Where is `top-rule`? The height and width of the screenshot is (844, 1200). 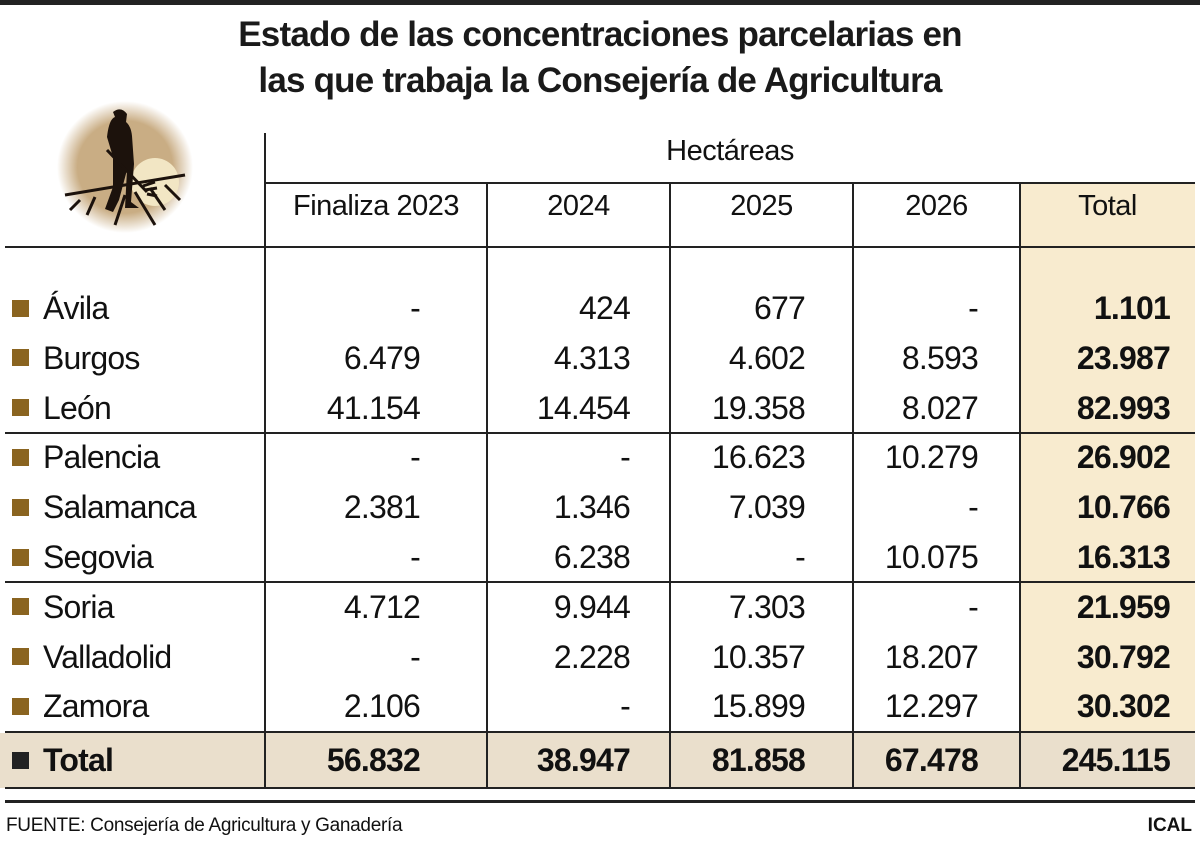 top-rule is located at coordinates (600, 2).